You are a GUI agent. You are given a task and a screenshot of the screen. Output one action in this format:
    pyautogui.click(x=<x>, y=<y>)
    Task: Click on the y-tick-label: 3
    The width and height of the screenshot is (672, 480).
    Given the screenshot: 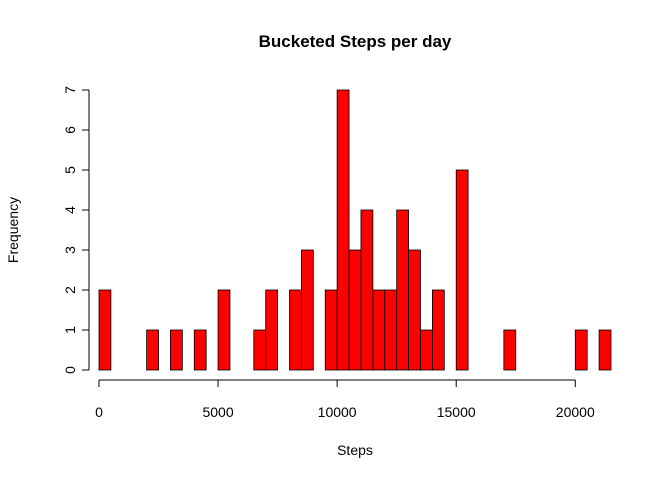 What is the action you would take?
    pyautogui.click(x=70, y=250)
    